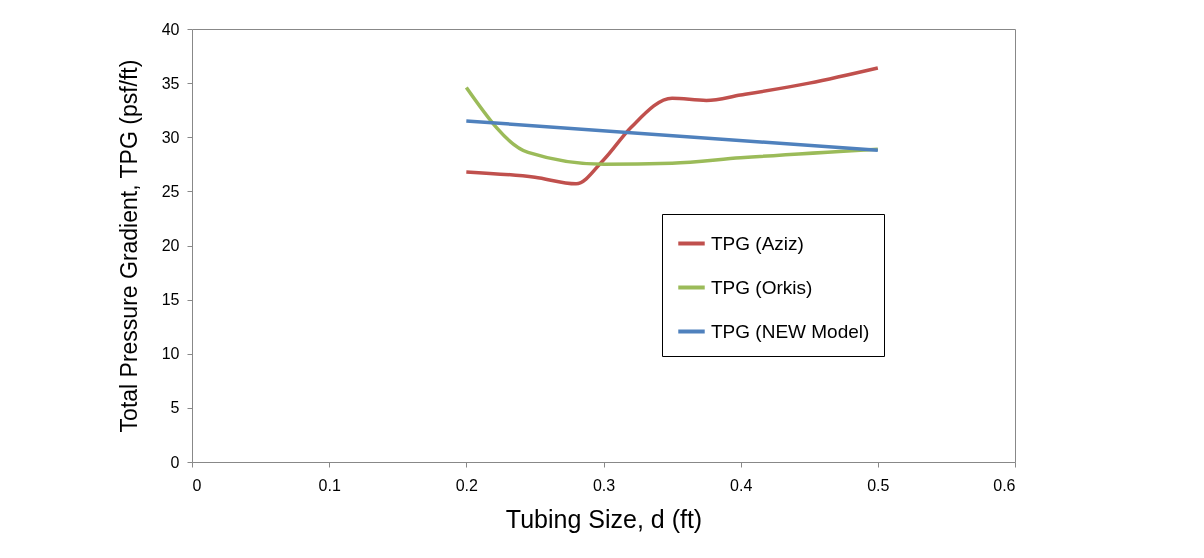 The height and width of the screenshot is (558, 1204). I want to click on legend-label: TPG (Aziz), so click(757, 243).